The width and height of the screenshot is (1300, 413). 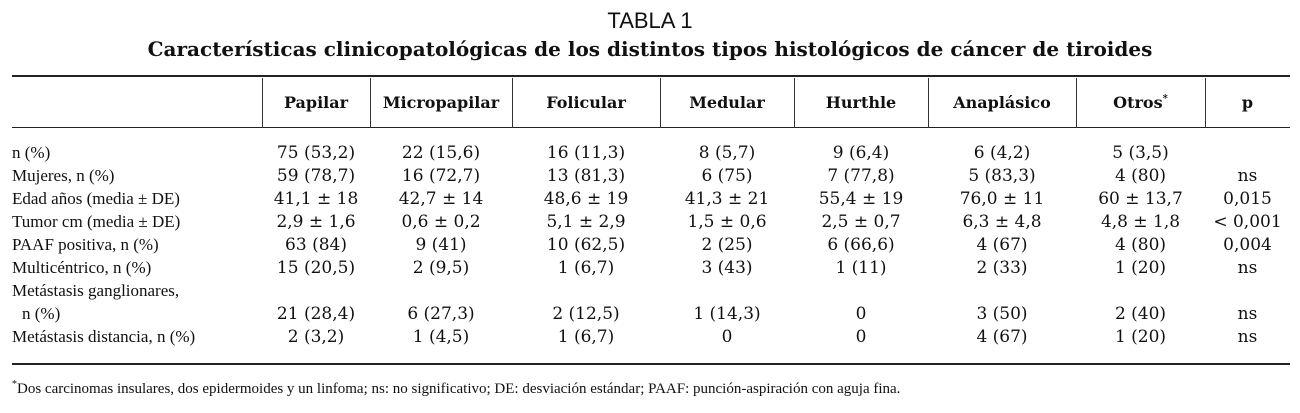 What do you see at coordinates (316, 314) in the screenshot?
I see `table-cell: 21 (28,4)` at bounding box center [316, 314].